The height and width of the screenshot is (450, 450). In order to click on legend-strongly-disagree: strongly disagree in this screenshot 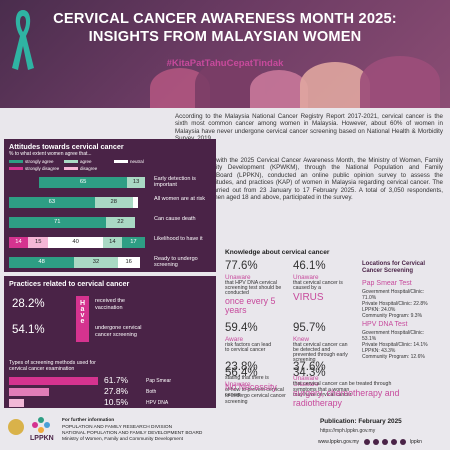, I will do `click(34, 168)`.